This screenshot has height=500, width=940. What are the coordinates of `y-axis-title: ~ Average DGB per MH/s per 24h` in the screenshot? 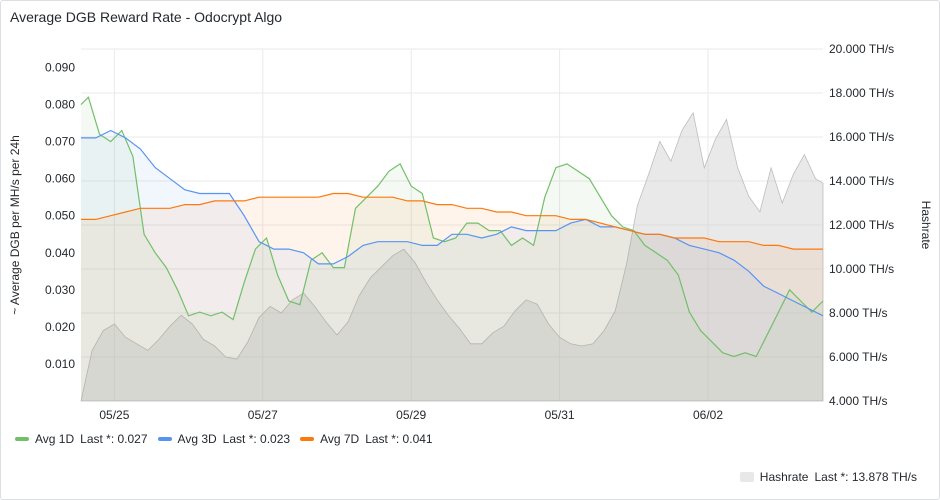 It's located at (15, 225).